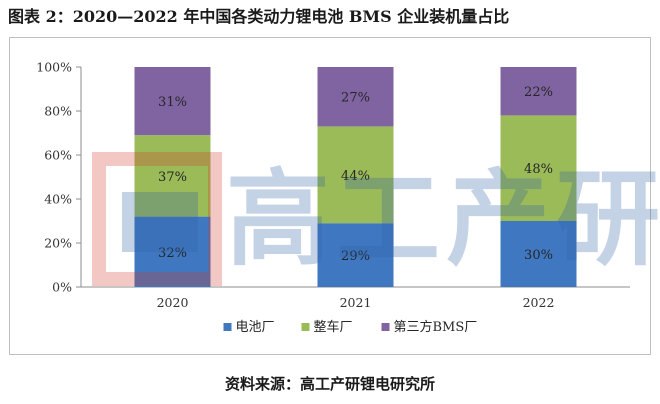 Image resolution: width=660 pixels, height=404 pixels. Describe the element at coordinates (58, 243) in the screenshot. I see `y-tick-label: 20%` at that location.